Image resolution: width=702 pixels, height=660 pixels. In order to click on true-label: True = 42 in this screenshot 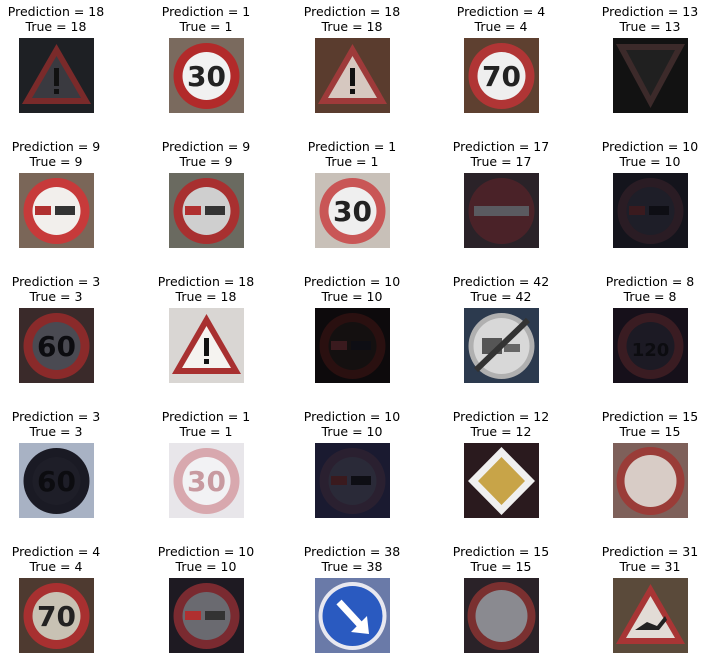, I will do `click(501, 296)`.